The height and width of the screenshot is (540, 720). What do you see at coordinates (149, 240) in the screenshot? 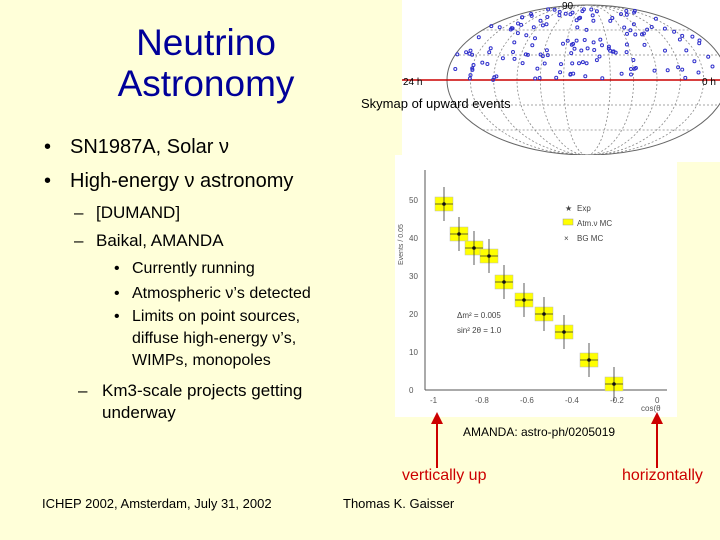
I see `bullet-item: – Baikal, AMANDA` at bounding box center [149, 240].